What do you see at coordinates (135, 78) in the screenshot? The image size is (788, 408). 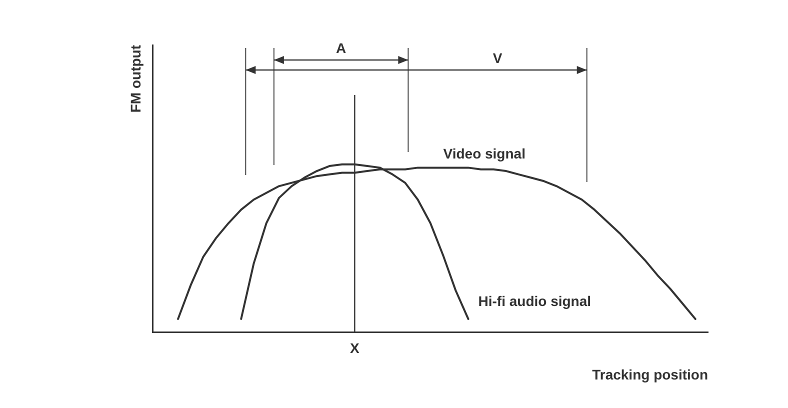 I see `y-axis-title: FM output` at bounding box center [135, 78].